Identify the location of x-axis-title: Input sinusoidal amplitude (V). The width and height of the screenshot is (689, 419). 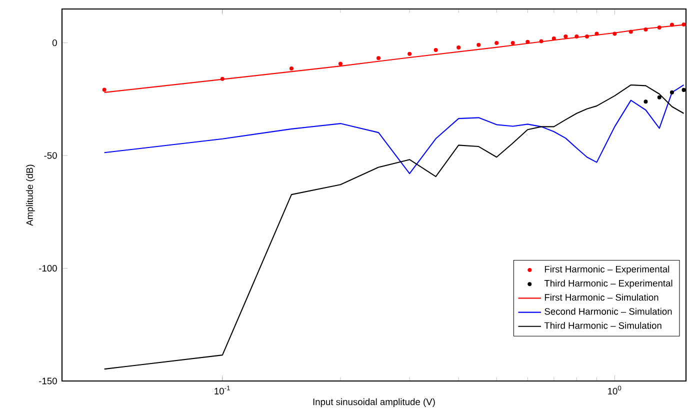
(374, 403).